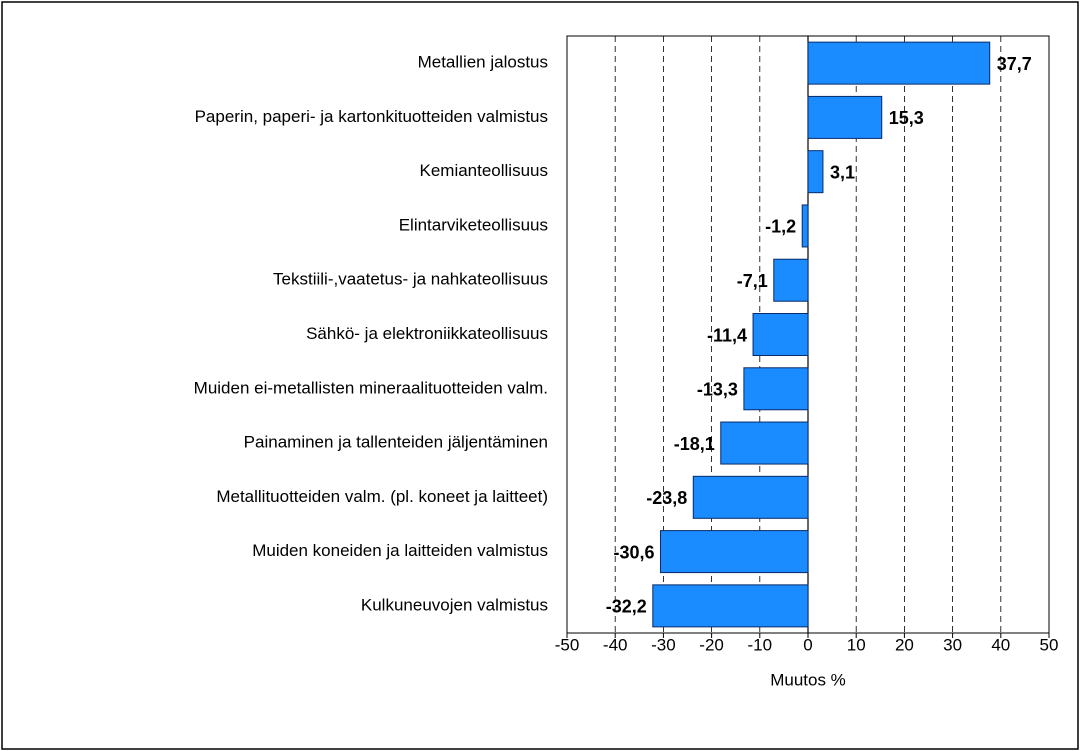 The image size is (1080, 751). Describe the element at coordinates (727, 335) in the screenshot. I see `value-label: -11,4` at that location.